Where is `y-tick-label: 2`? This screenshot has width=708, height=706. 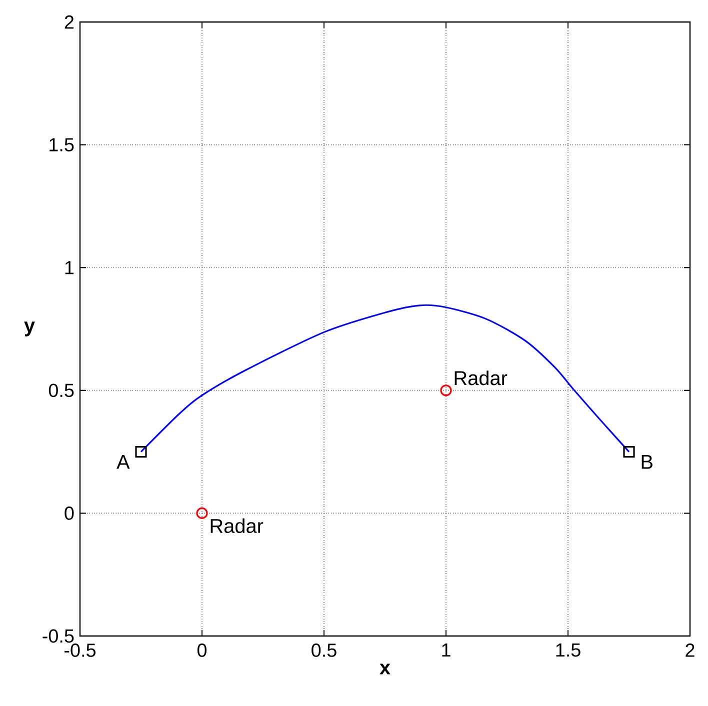 y-tick-label: 2 is located at coordinates (69, 22).